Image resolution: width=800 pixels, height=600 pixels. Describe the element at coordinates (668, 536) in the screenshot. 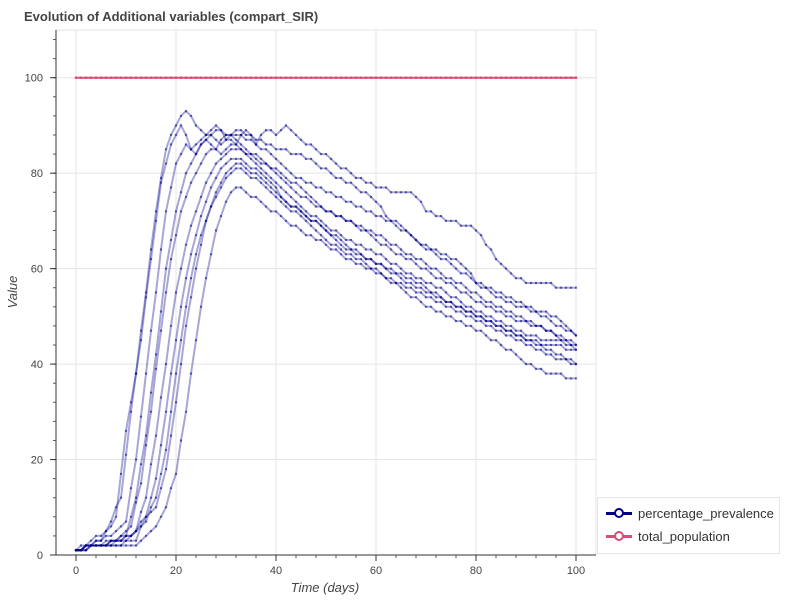

I see `legend-item-population: total_population` at that location.